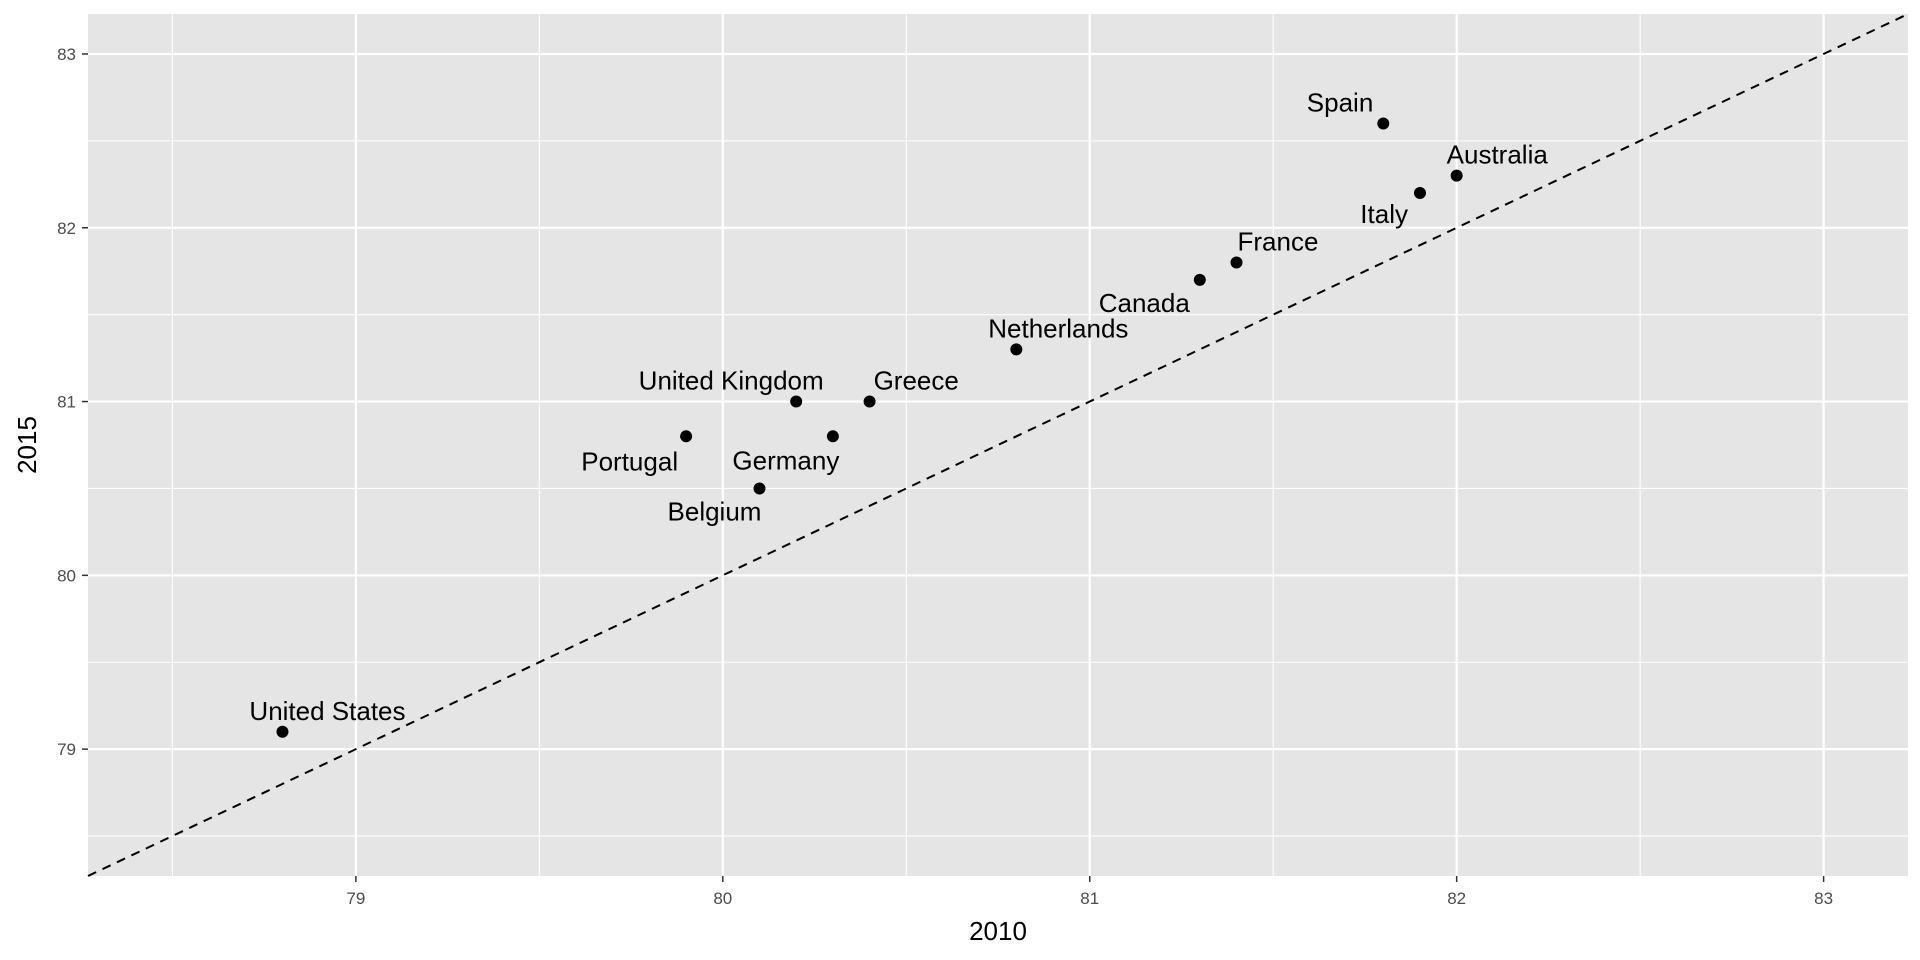 This screenshot has width=1920, height=960. What do you see at coordinates (629, 461) in the screenshot?
I see `data-point-label: Portugal` at bounding box center [629, 461].